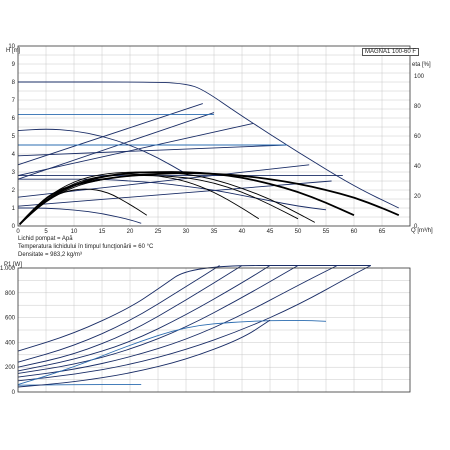  What do you see at coordinates (270, 232) in the screenshot?
I see `x-tick-label: 45` at bounding box center [270, 232].